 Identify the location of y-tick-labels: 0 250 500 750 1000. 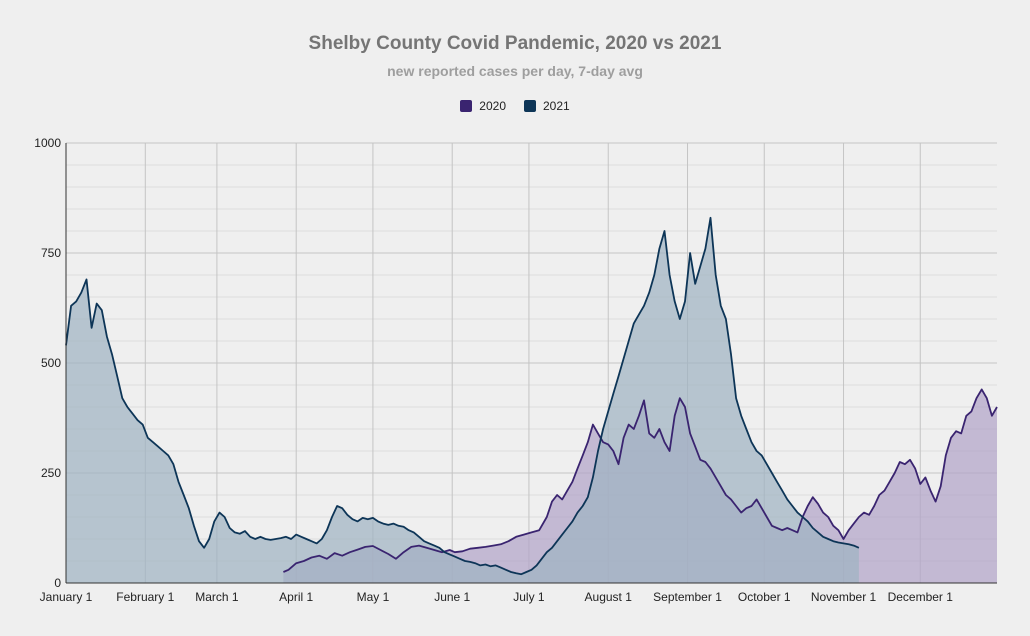
(47, 363).